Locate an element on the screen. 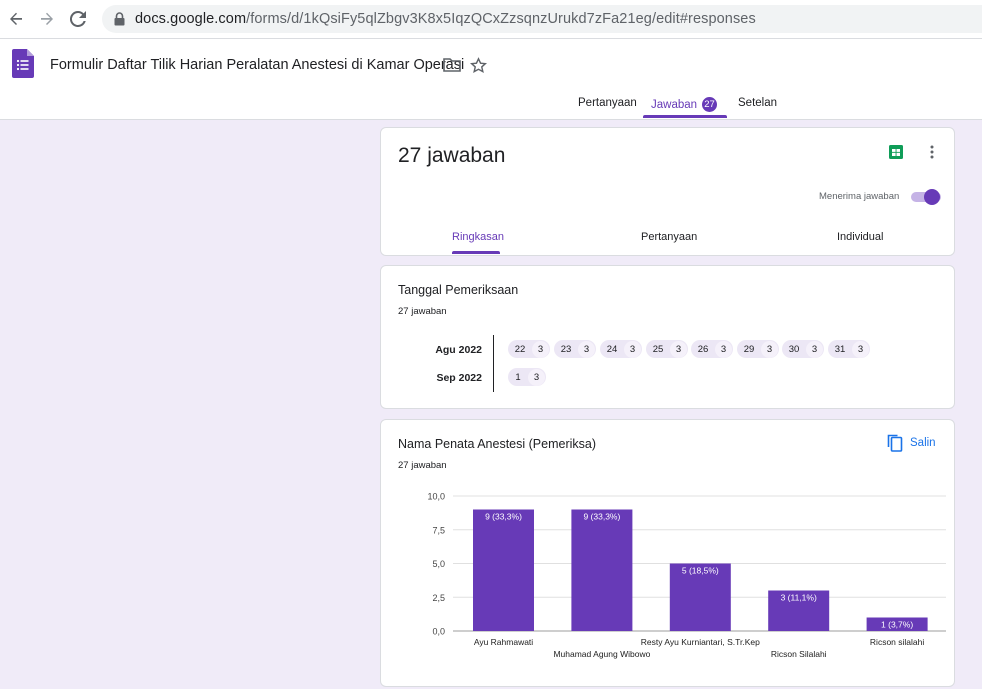  subtab-individual: Individual is located at coordinates (860, 237).